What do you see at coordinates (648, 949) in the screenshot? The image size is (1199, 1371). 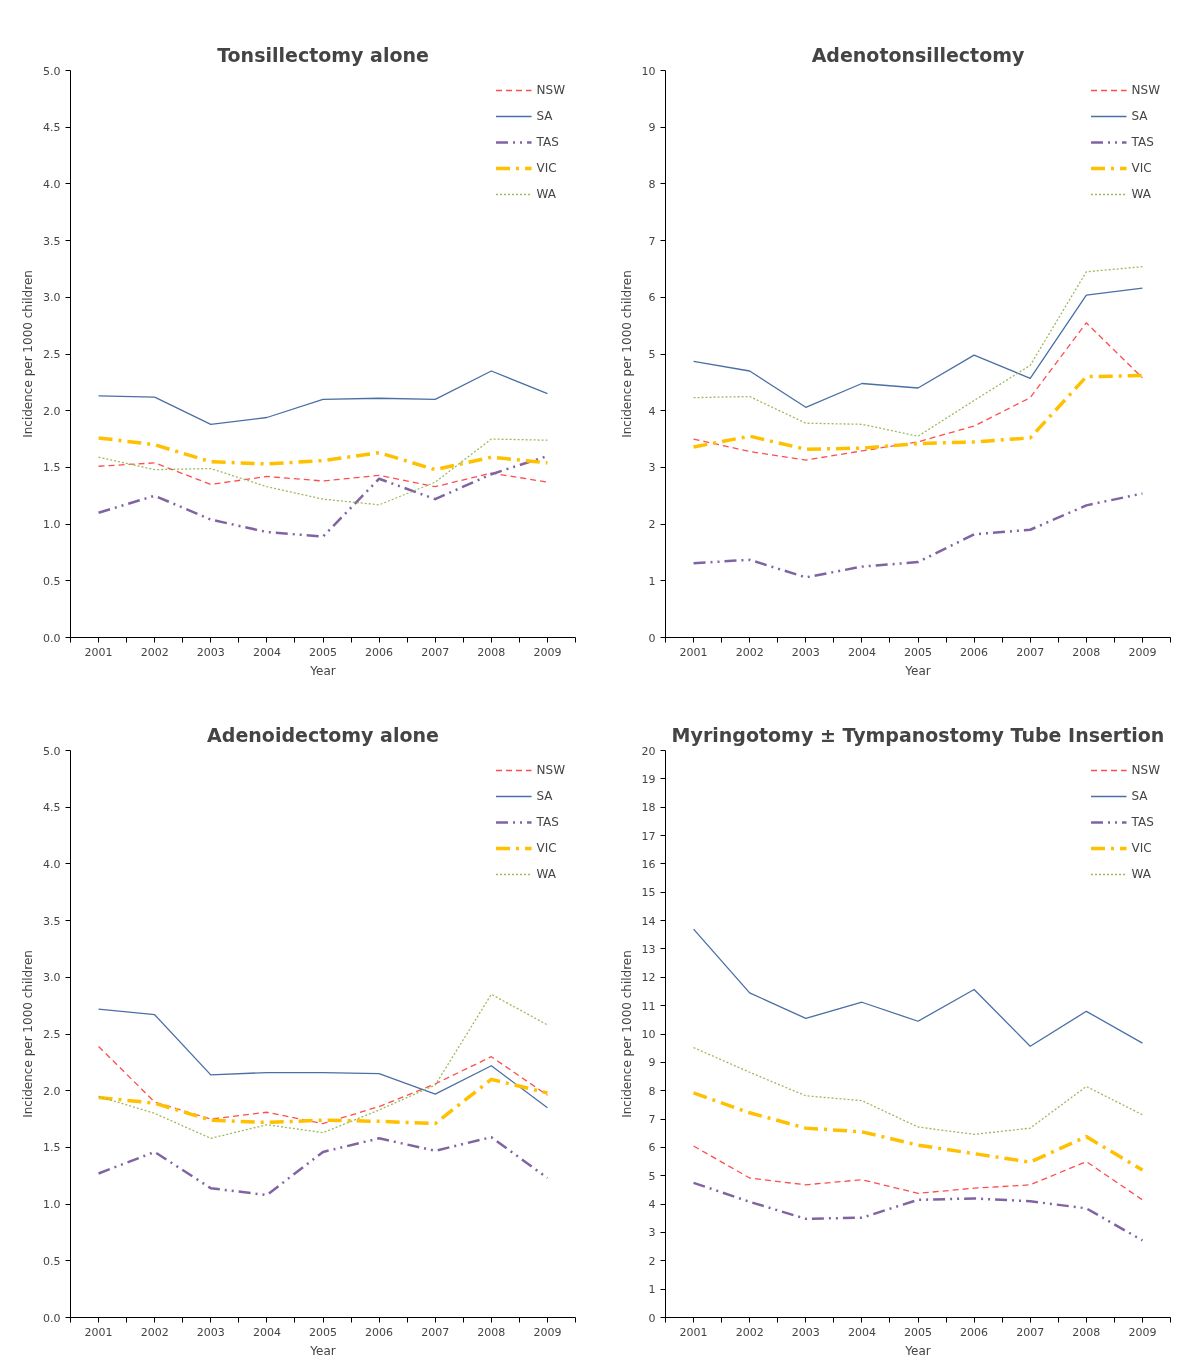 I see `y-tick-label: 13` at bounding box center [648, 949].